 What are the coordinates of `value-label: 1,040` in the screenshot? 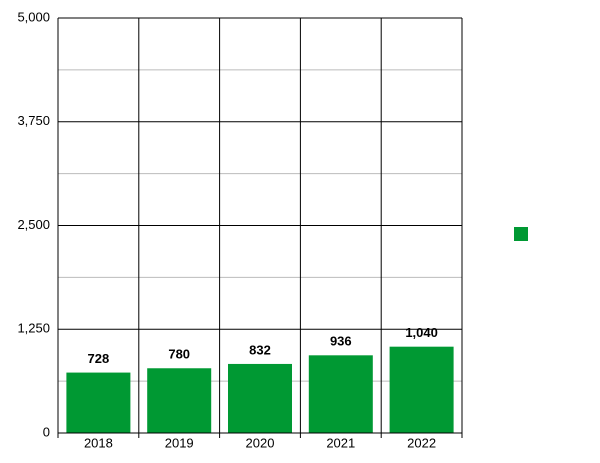 It's located at (421, 332).